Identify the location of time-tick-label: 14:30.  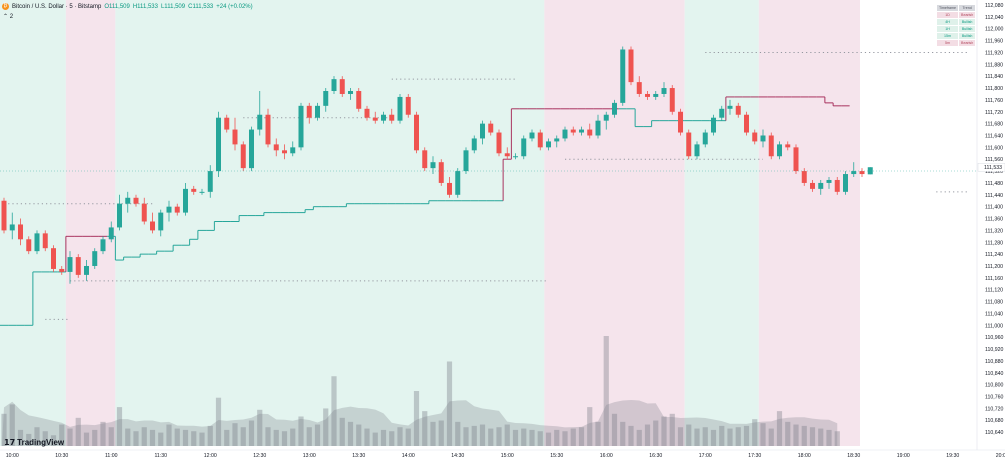
(457, 456).